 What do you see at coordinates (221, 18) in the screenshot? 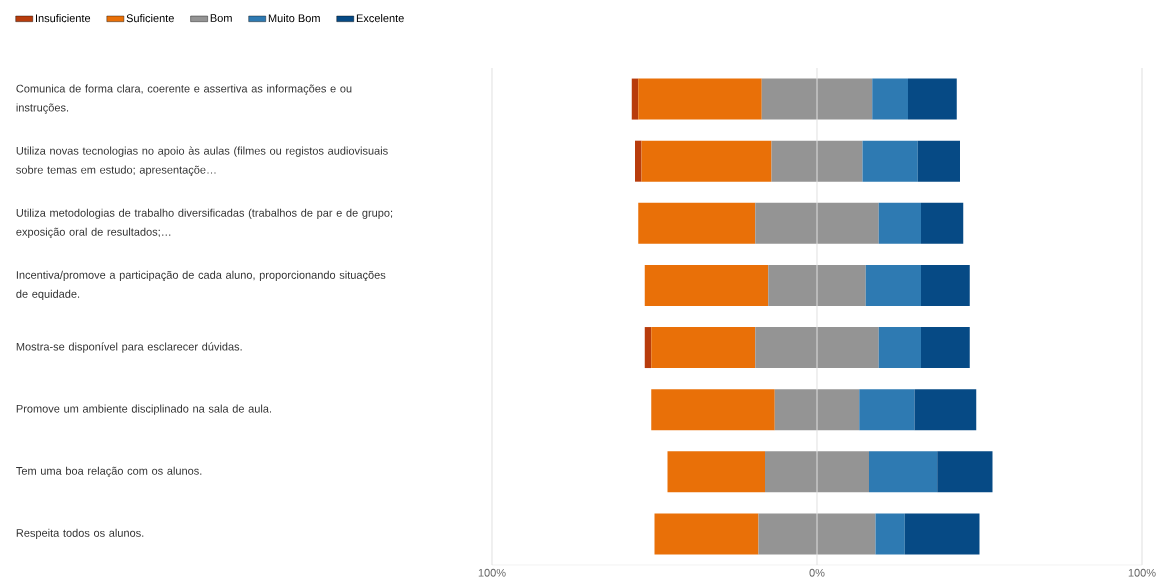
I see `legend-label: Bom` at bounding box center [221, 18].